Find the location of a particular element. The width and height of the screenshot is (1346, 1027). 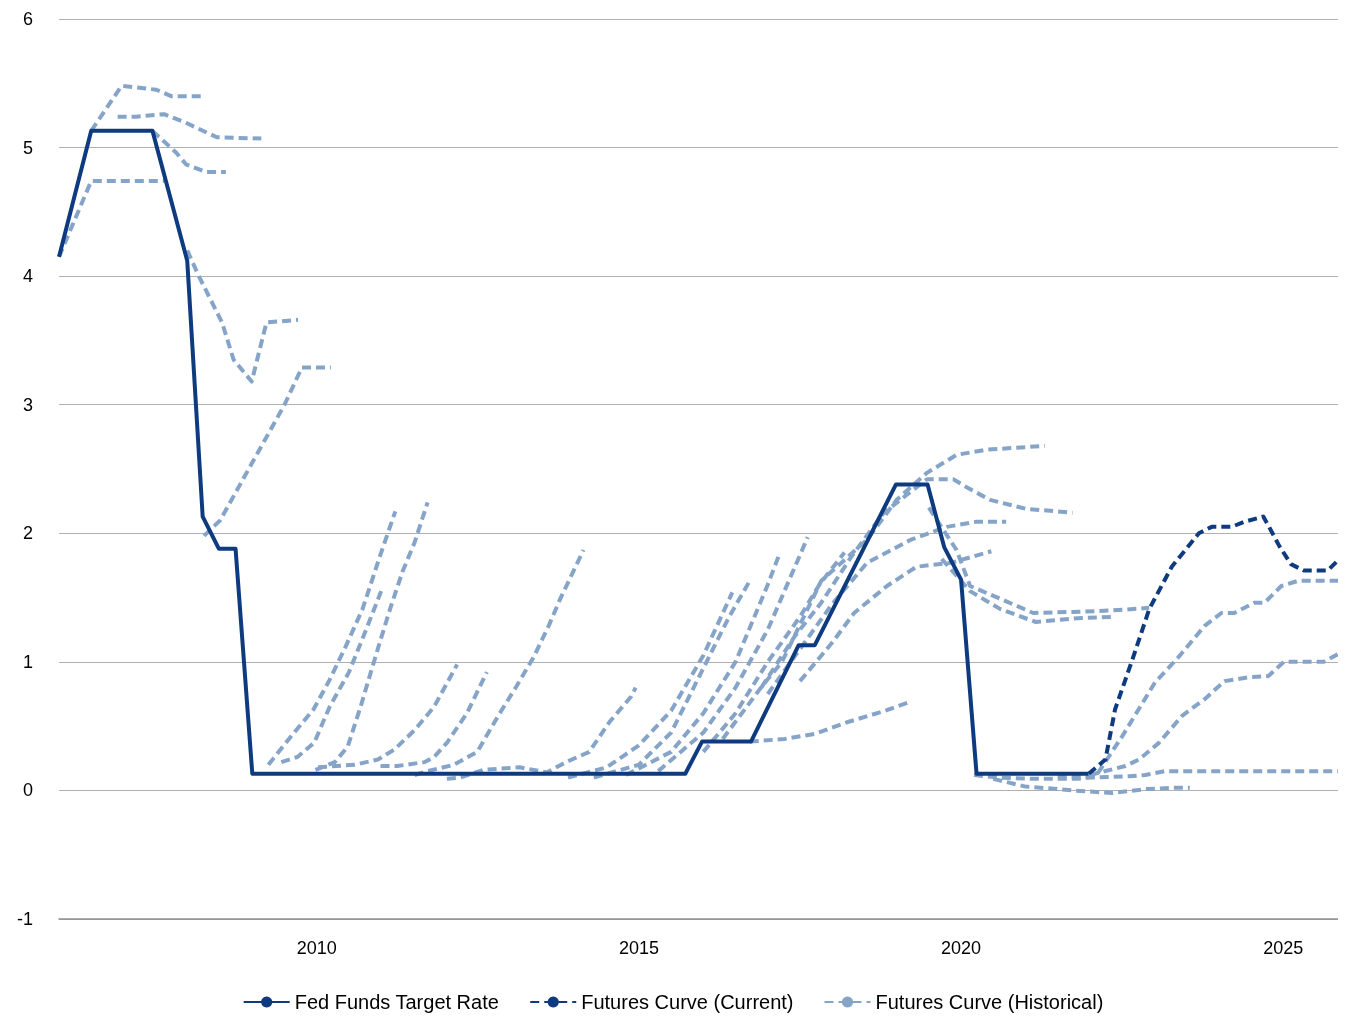

y-tick-label: 5 is located at coordinates (27, 147).